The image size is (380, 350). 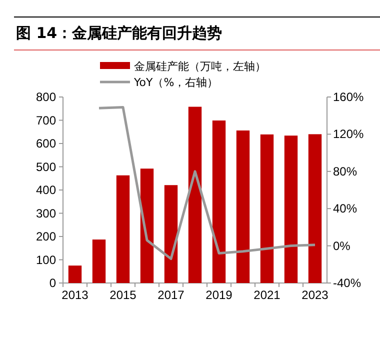 I want to click on y-tick-label: 700, so click(x=46, y=120).